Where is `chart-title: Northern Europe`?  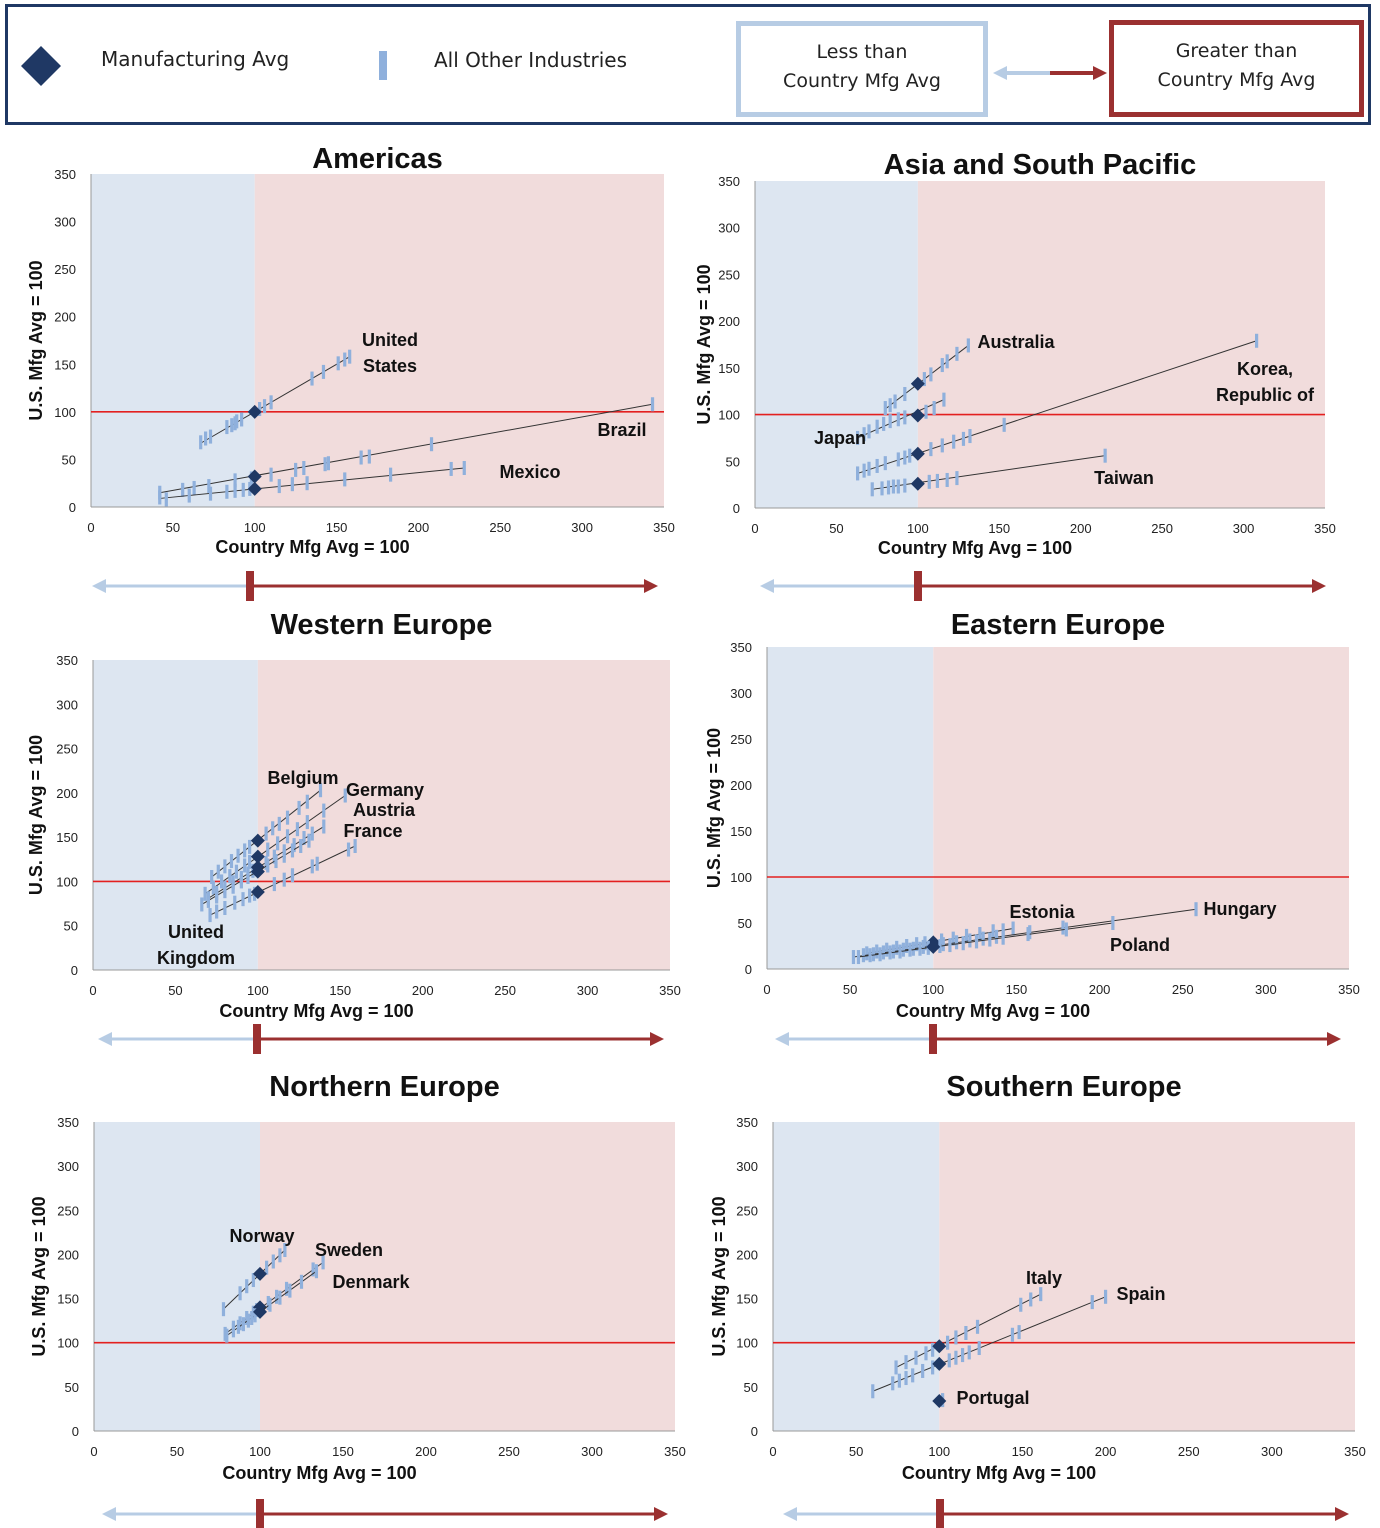 chart-title: Northern Europe is located at coordinates (384, 1087).